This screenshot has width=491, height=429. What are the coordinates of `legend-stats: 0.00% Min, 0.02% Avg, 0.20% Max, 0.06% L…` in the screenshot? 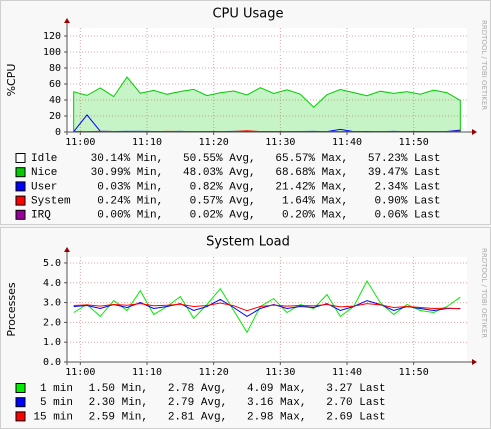 It's located at (262, 216).